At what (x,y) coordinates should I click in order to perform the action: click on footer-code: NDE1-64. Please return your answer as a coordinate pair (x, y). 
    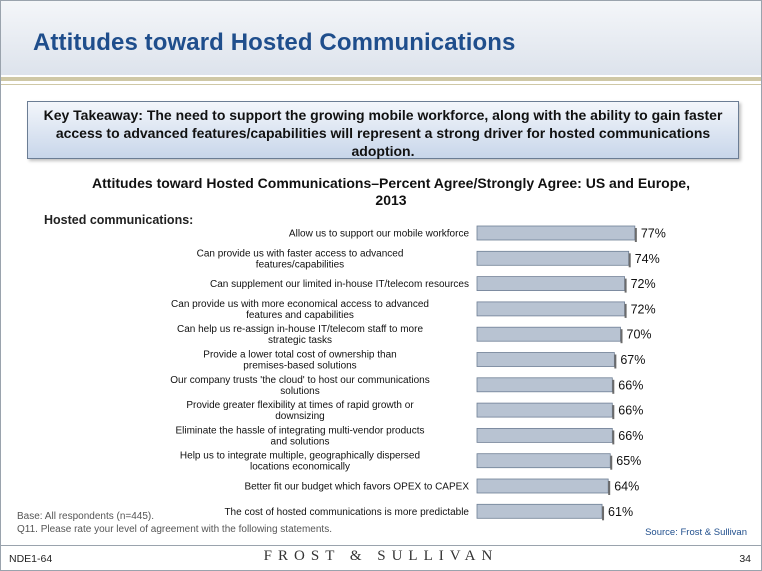
    Looking at the image, I should click on (31, 559).